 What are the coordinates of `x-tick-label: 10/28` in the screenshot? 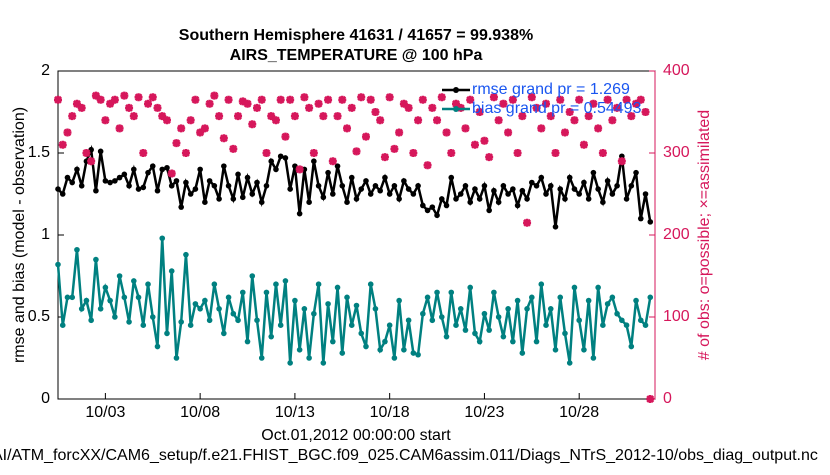 It's located at (579, 412).